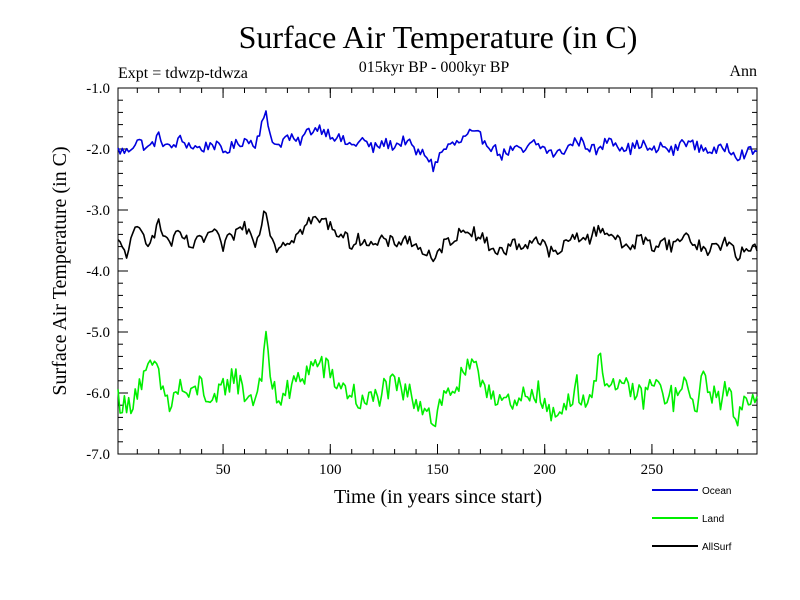 The height and width of the screenshot is (600, 800). What do you see at coordinates (437, 141) in the screenshot?
I see `series-line-ocean` at bounding box center [437, 141].